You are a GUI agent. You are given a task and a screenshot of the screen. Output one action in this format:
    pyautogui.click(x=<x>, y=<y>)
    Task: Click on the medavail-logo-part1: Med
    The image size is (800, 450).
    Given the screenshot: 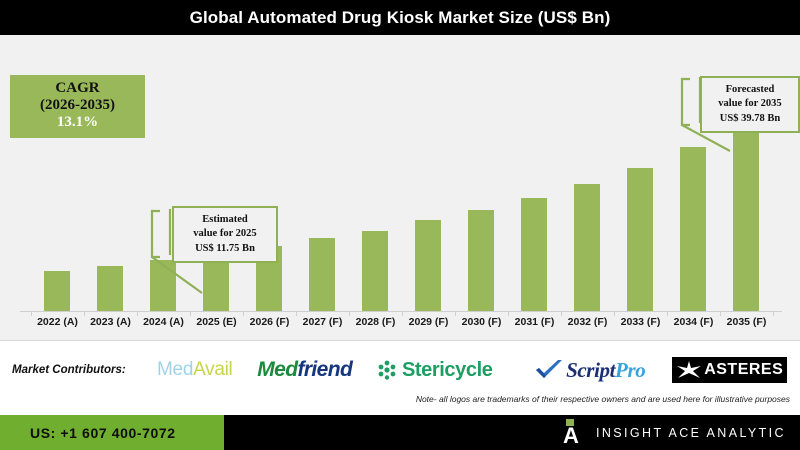 What is the action you would take?
    pyautogui.click(x=175, y=369)
    